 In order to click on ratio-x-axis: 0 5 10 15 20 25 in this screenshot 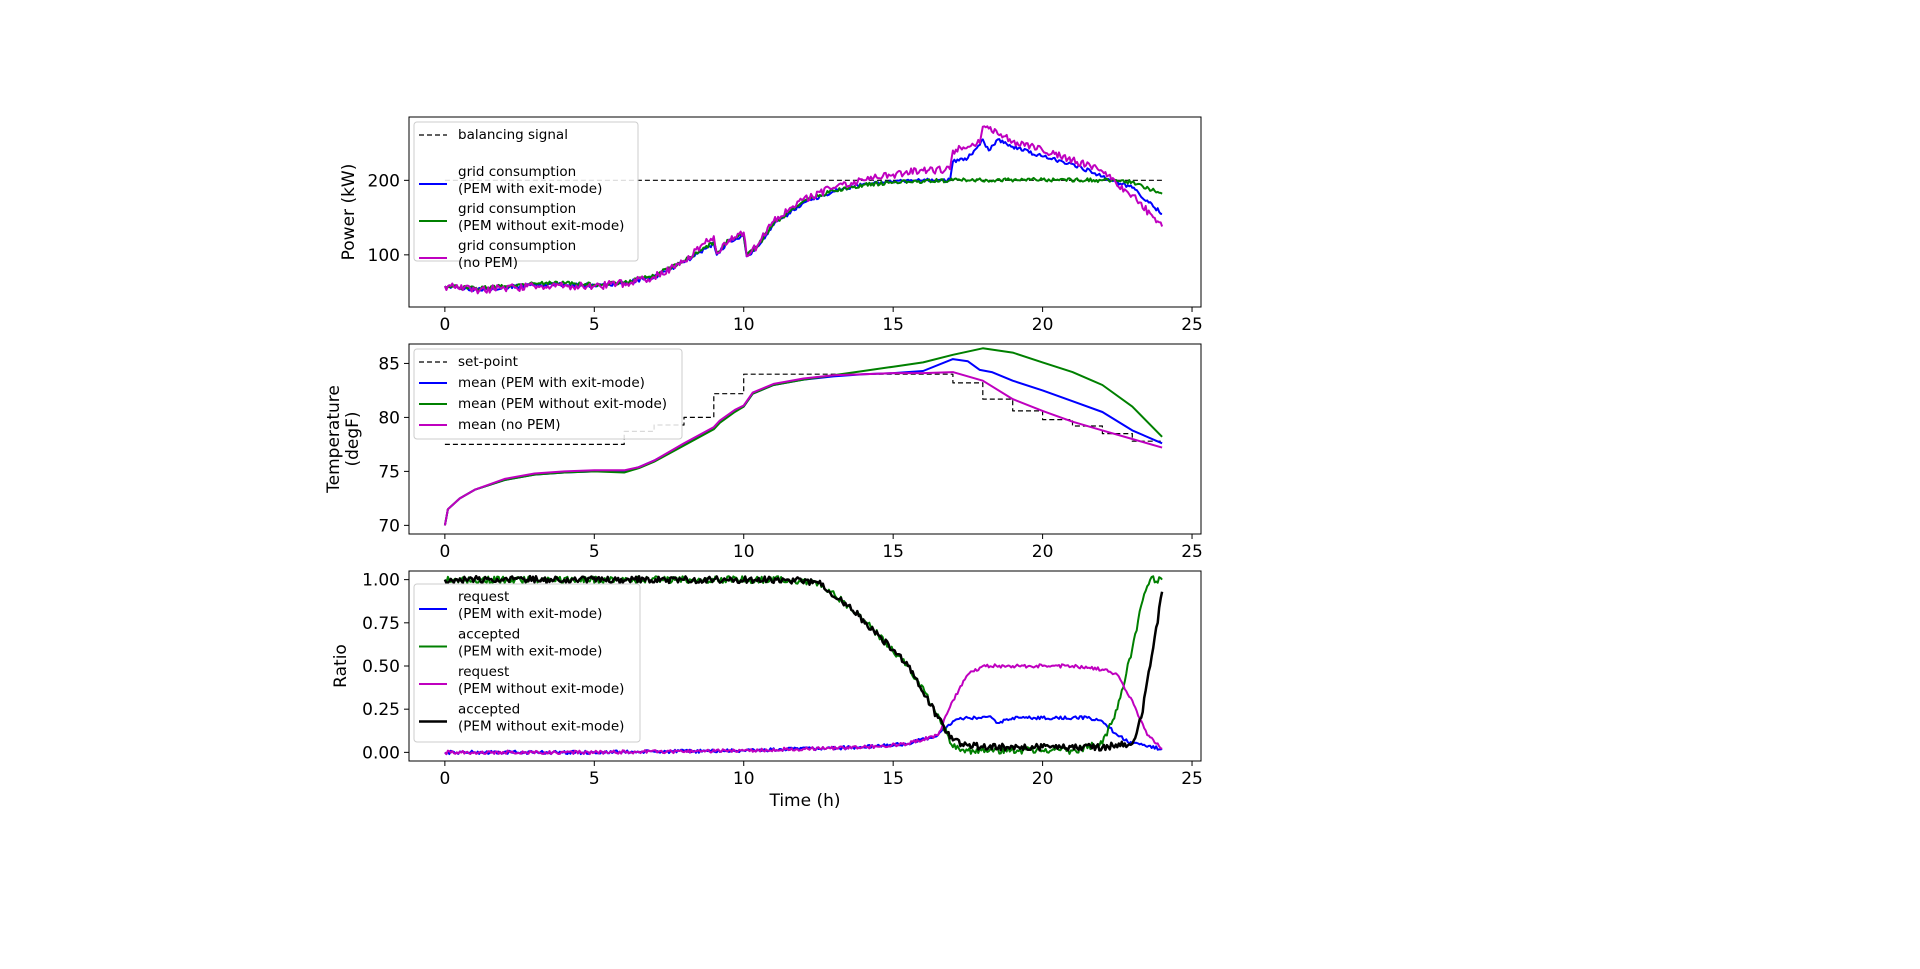, I will do `click(821, 775)`.